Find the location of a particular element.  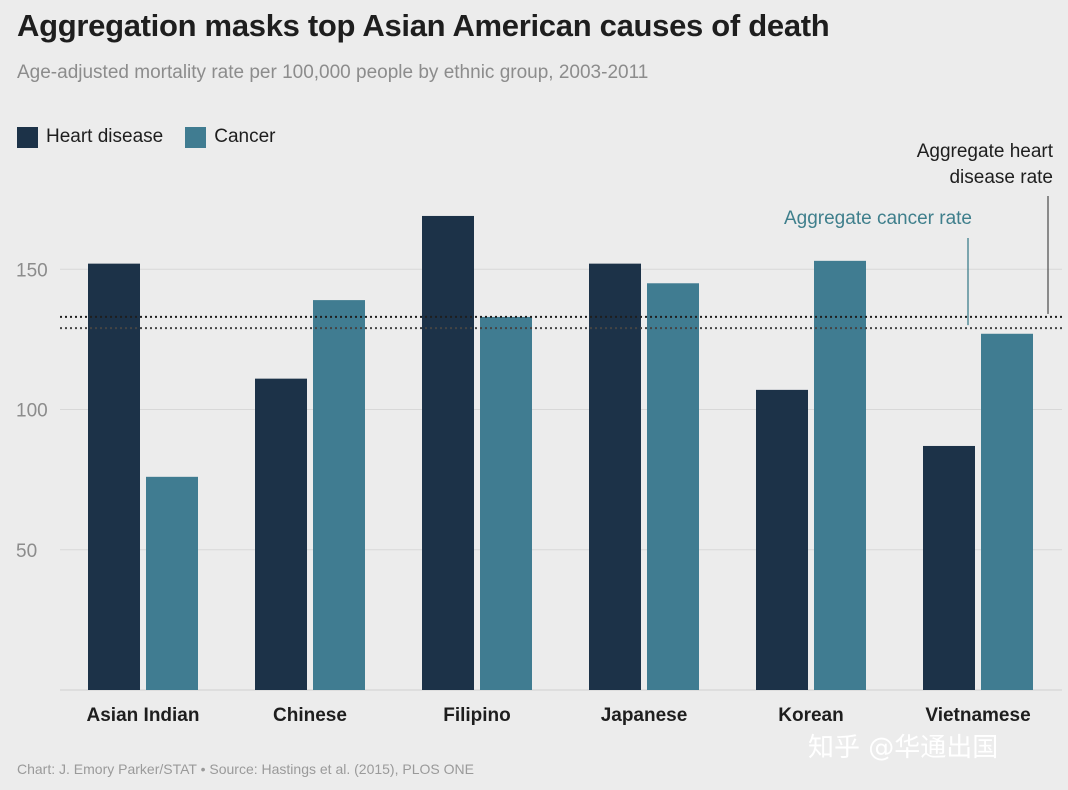

x-tick-label-korean: Korean is located at coordinates (810, 715).